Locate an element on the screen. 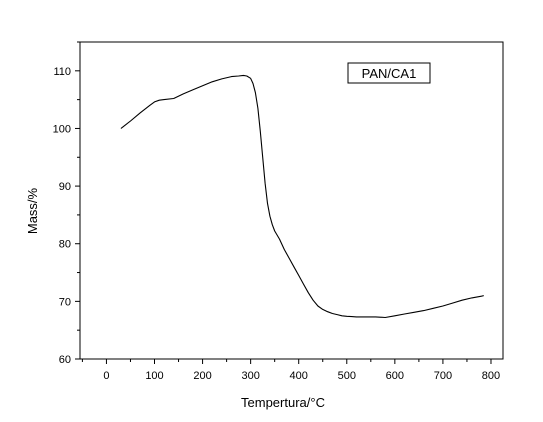  y-axis-title: Mass/% is located at coordinates (32, 210).